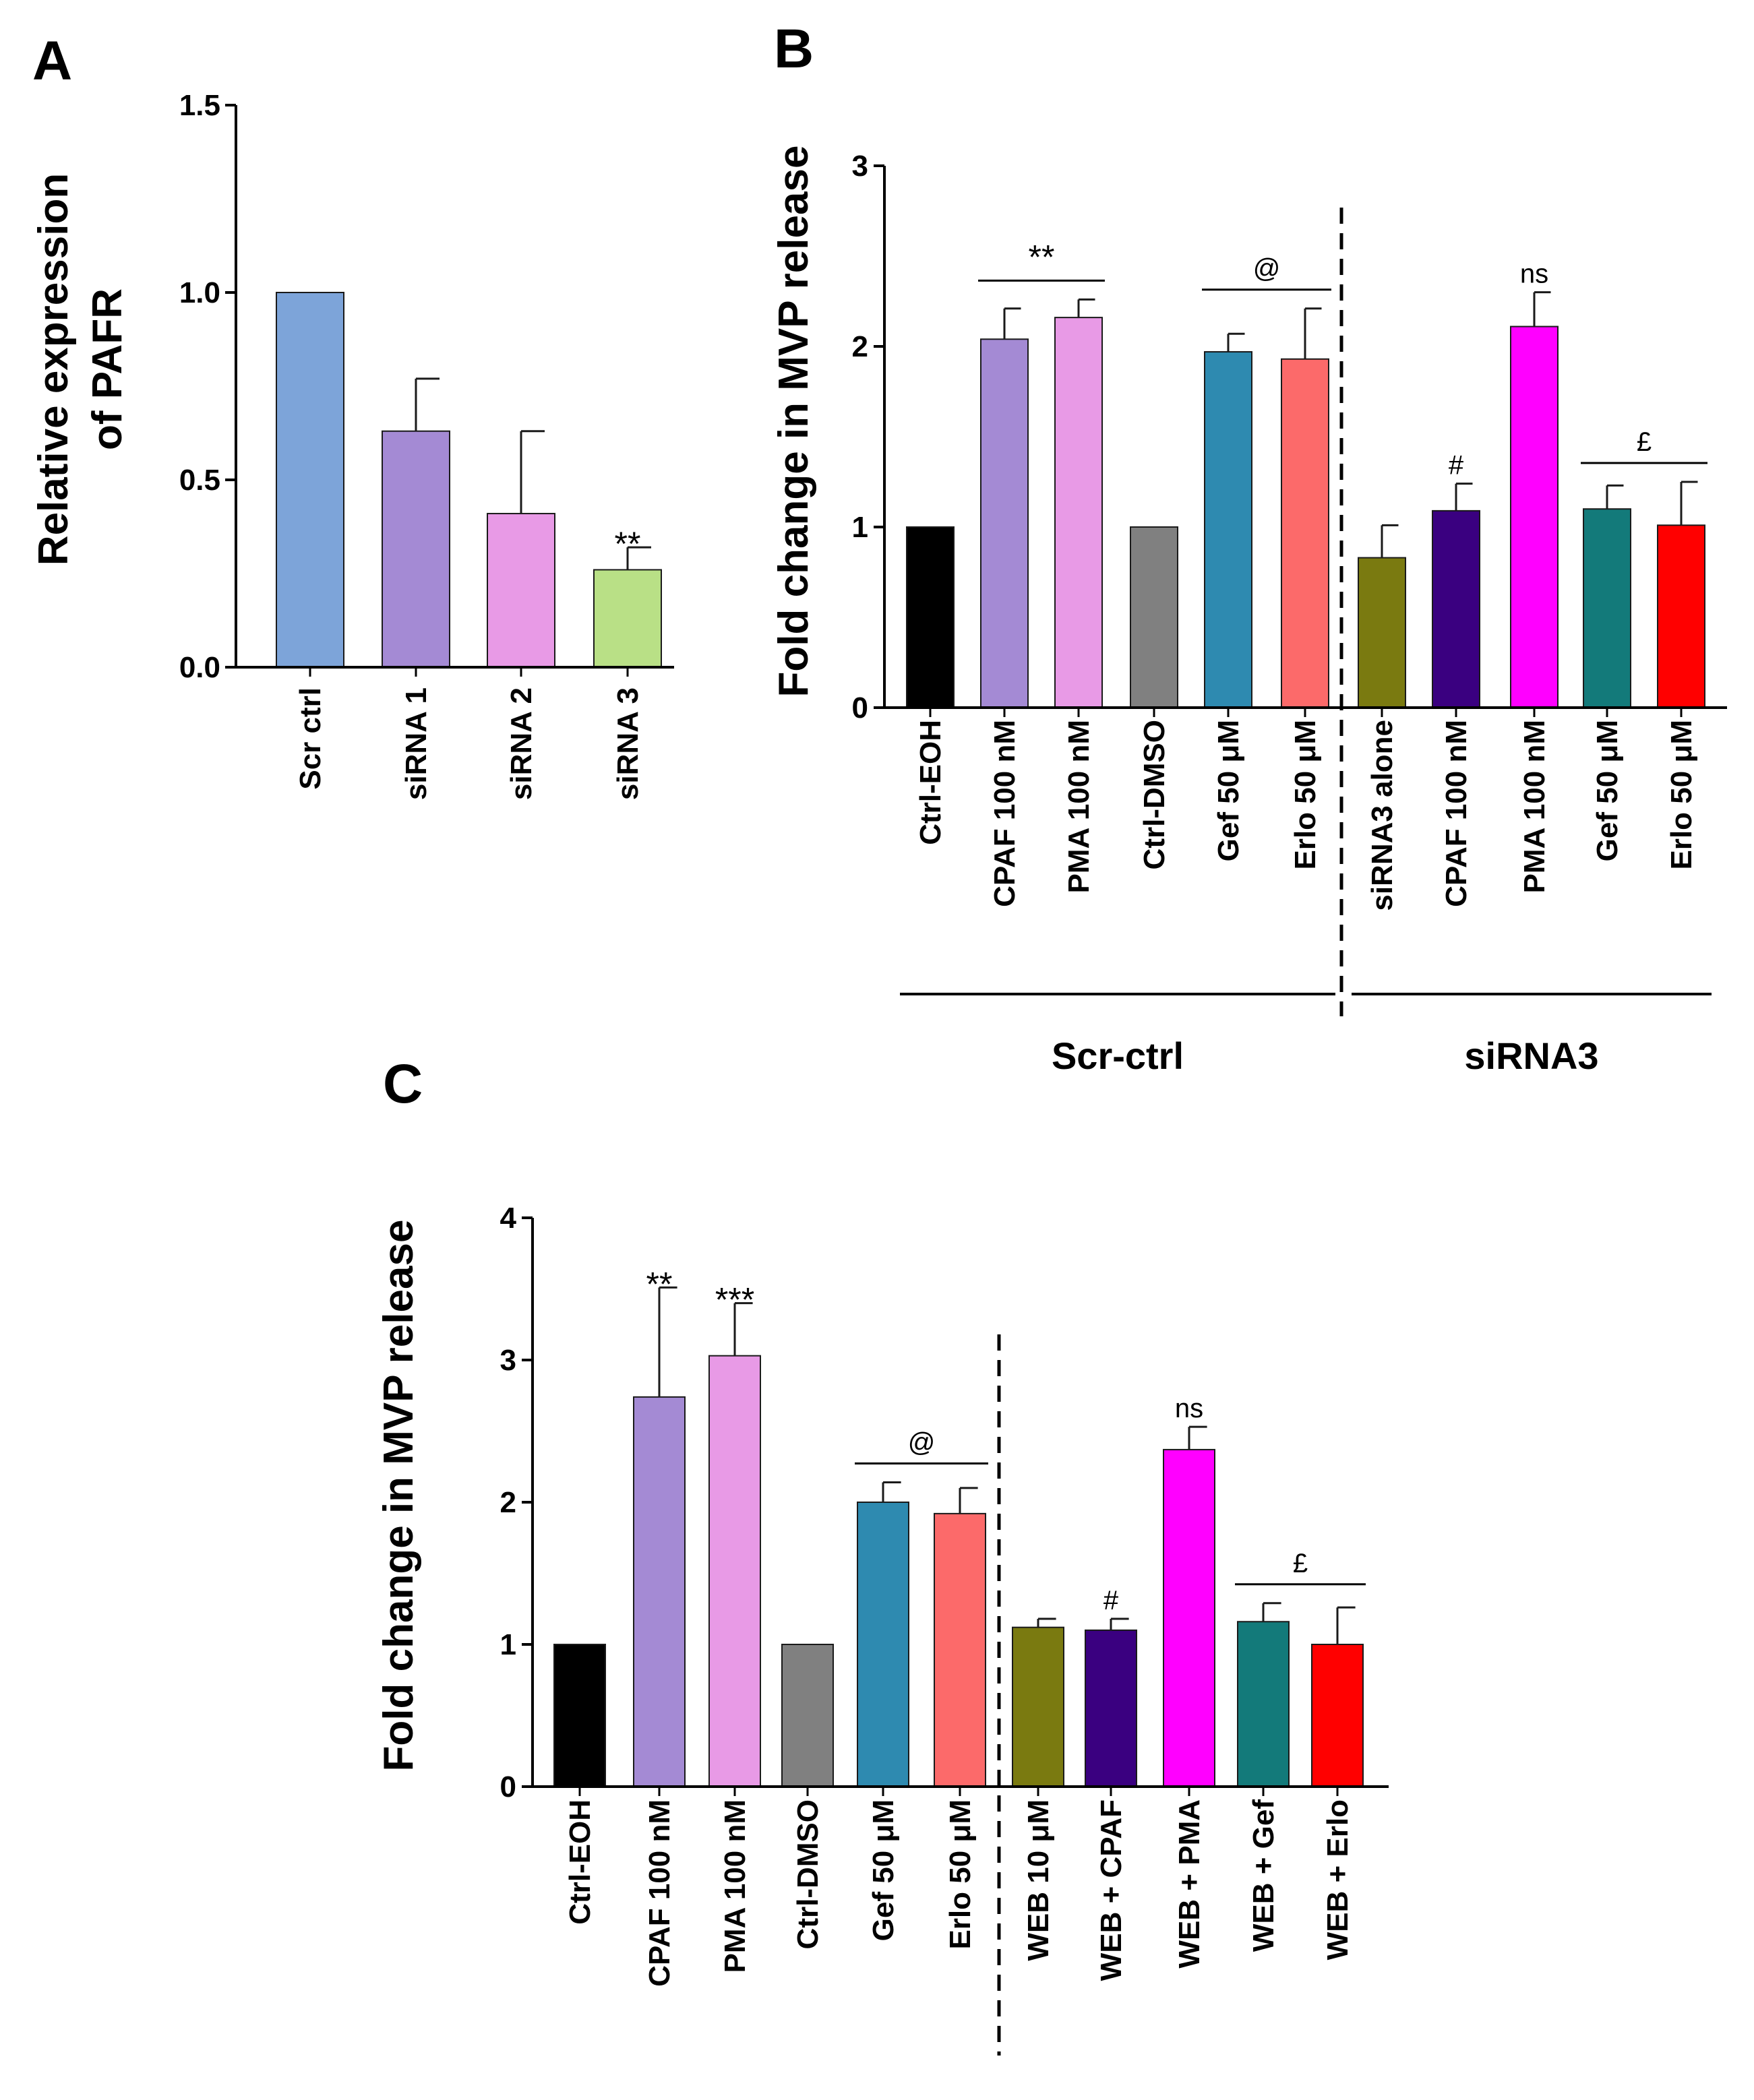  What do you see at coordinates (1111, 1600) in the screenshot?
I see `panel-c-annotation-4: #` at bounding box center [1111, 1600].